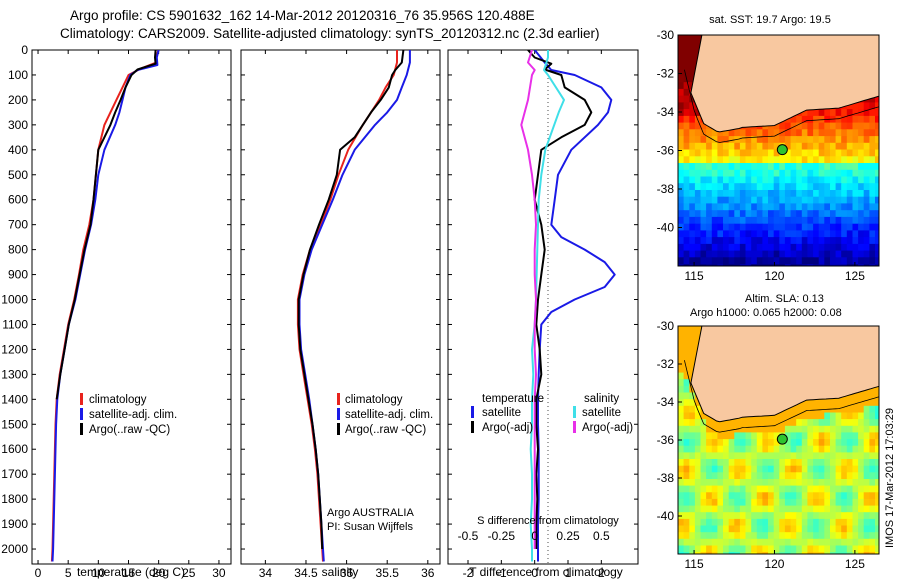  I want to click on bathymetry-contour, so click(781, 106).